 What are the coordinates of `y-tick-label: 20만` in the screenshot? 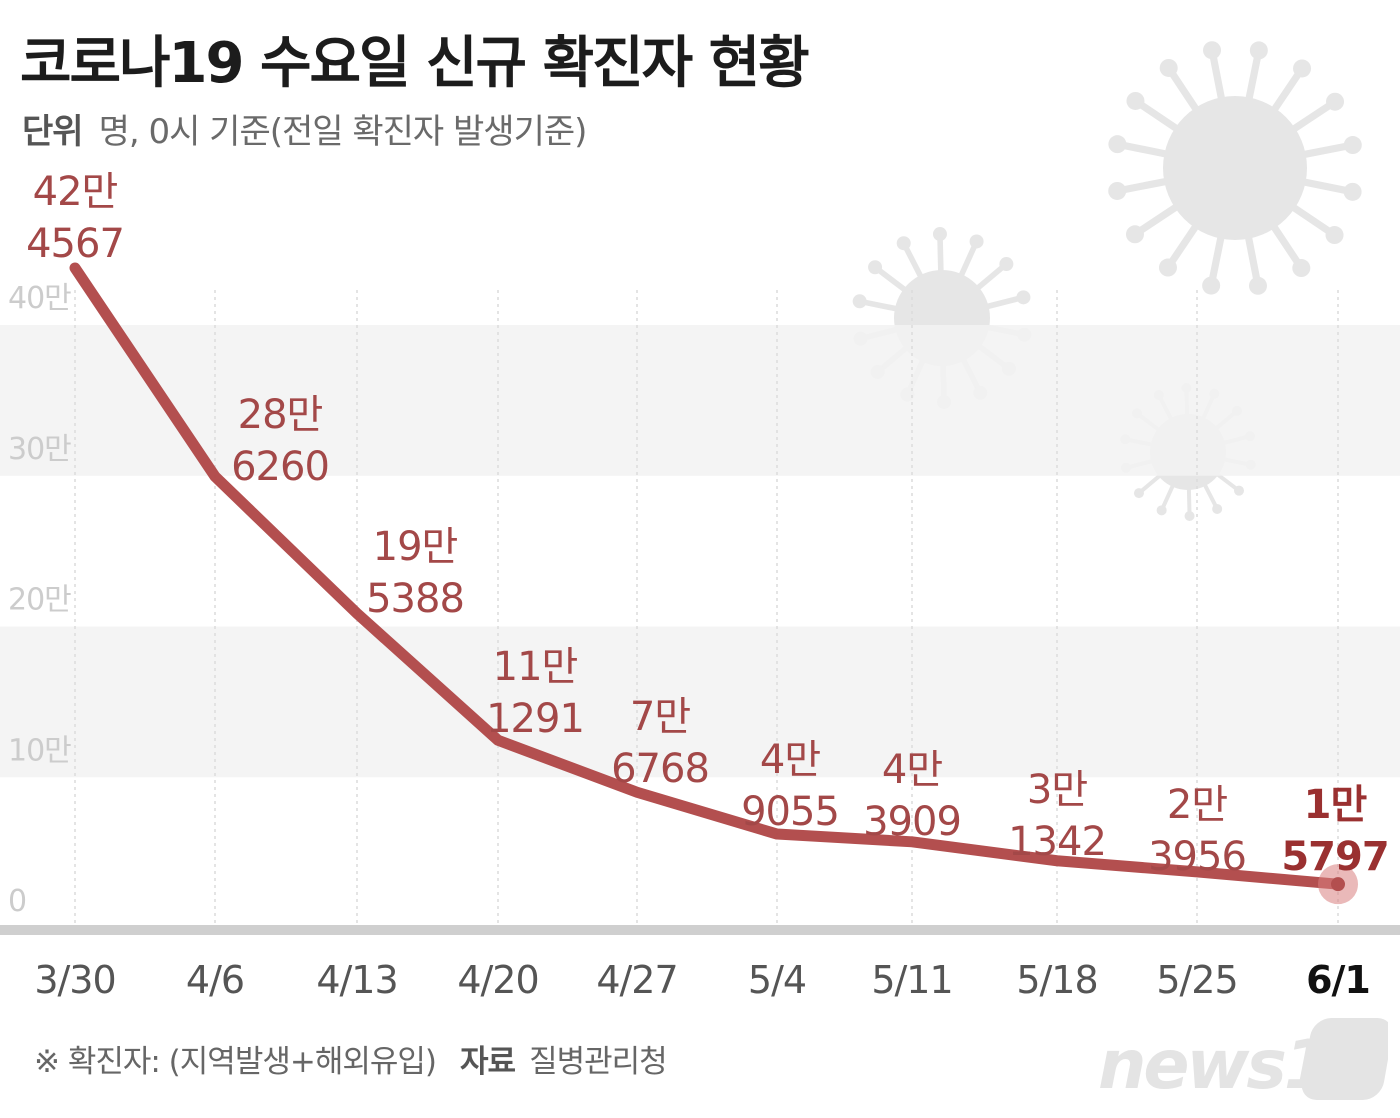 It's located at (39, 600).